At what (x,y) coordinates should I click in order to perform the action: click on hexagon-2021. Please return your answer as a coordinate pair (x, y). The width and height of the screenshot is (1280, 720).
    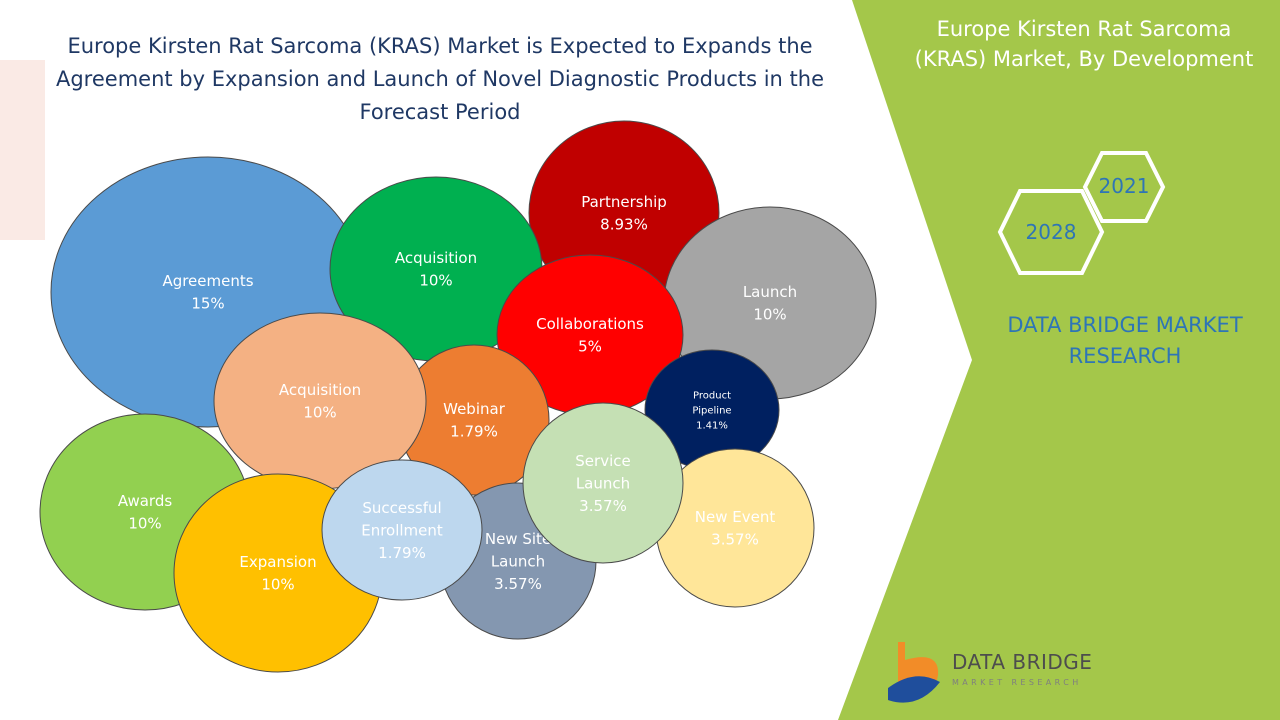
    Looking at the image, I should click on (1124, 187).